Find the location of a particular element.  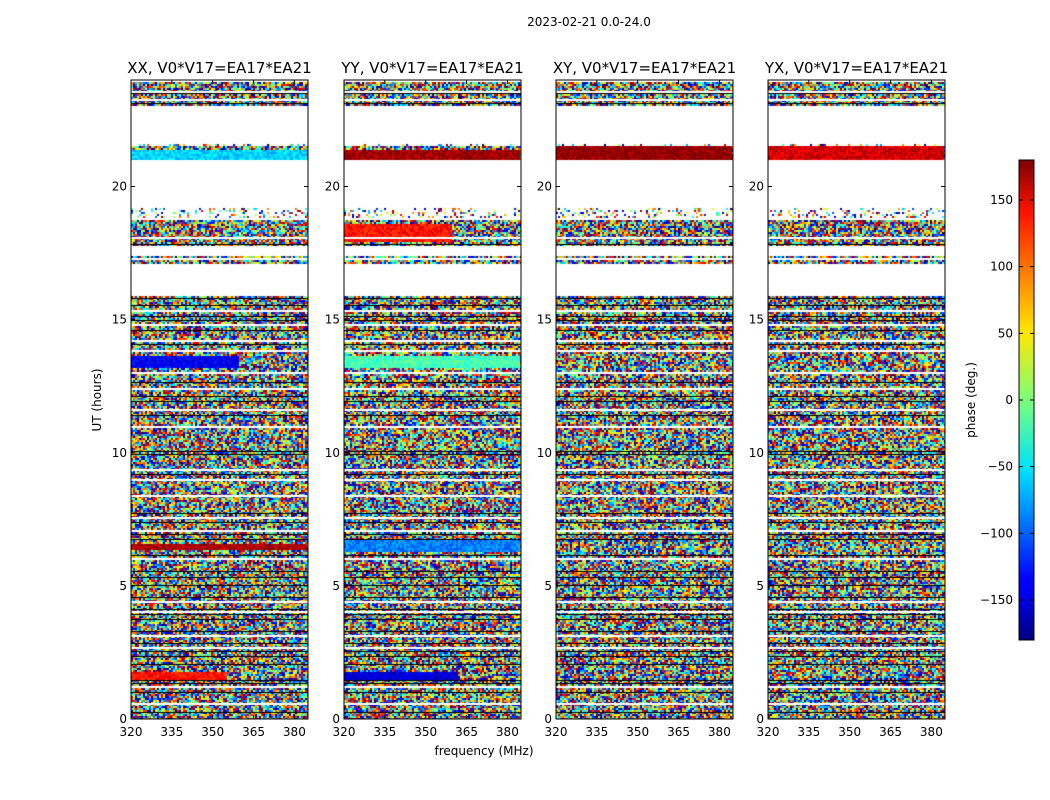

colorbar-ticks: −150 −100 −50 0 50 100 150 is located at coordinates (1007, 400).